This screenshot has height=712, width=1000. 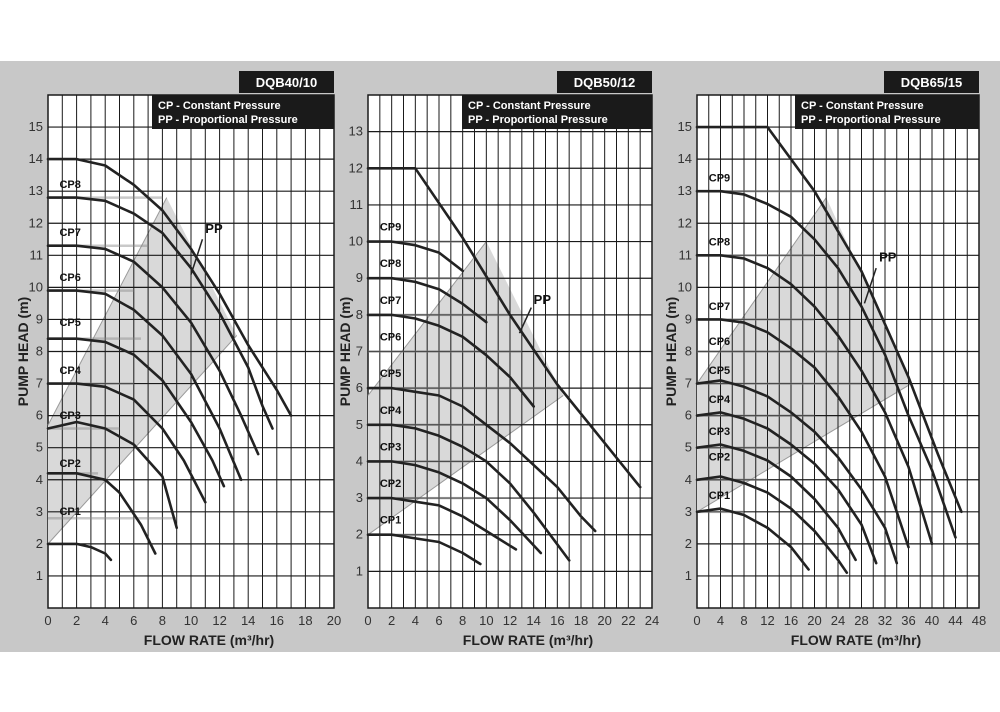 What do you see at coordinates (932, 620) in the screenshot?
I see `x-tick-label: 40` at bounding box center [932, 620].